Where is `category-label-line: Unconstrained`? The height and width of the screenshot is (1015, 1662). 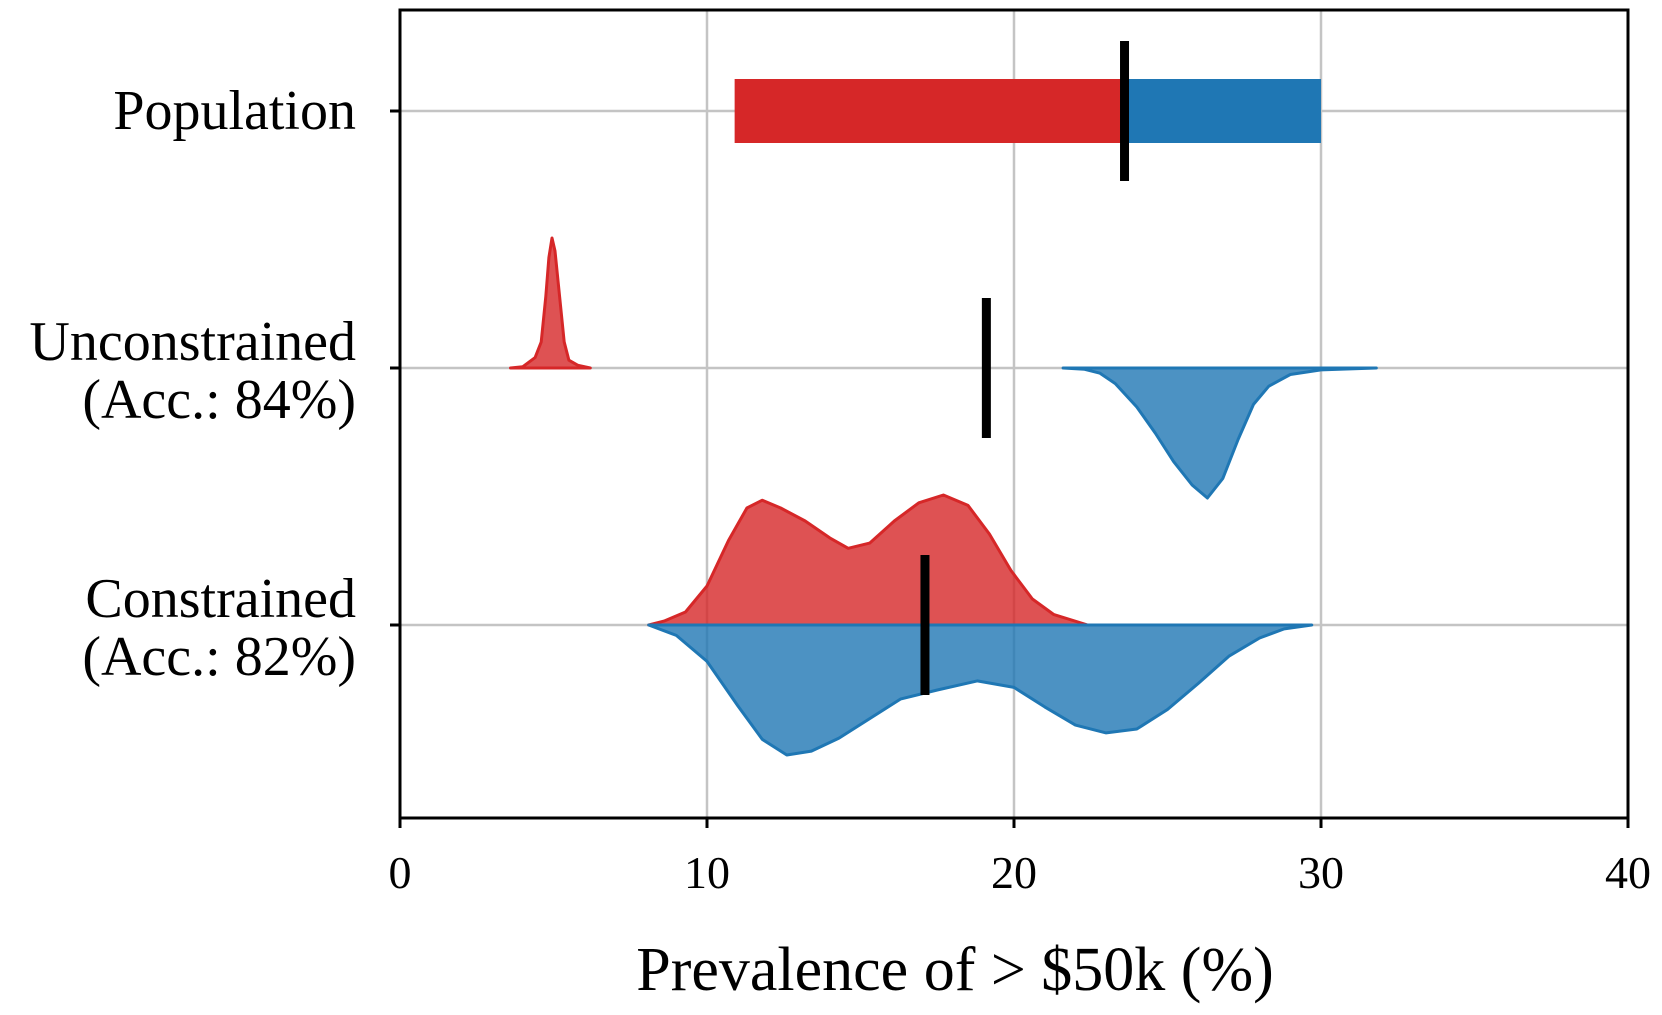
category-label-line: Unconstrained is located at coordinates (192, 342).